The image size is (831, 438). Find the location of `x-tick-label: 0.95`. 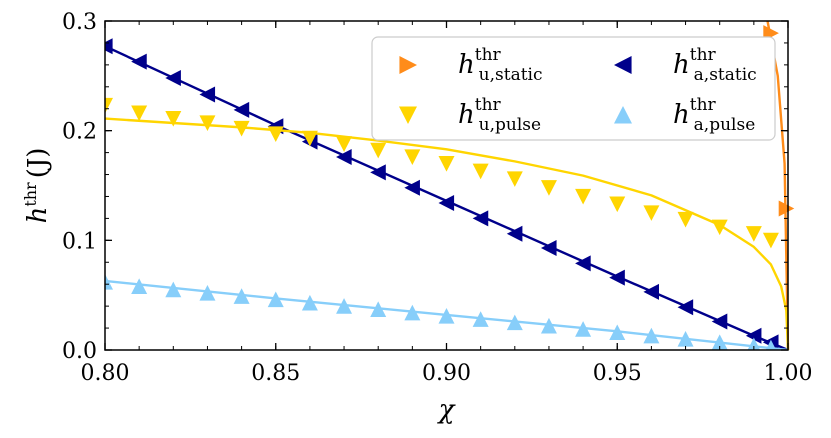

x-tick-label: 0.95 is located at coordinates (617, 373).